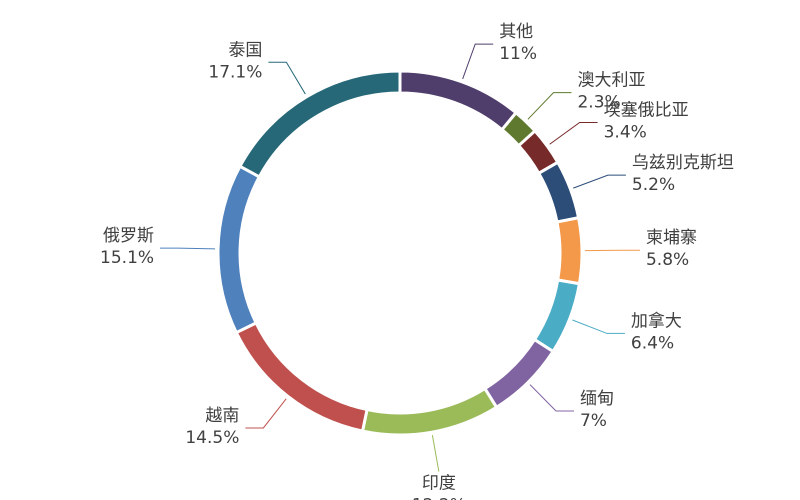 This screenshot has width=800, height=500. Describe the element at coordinates (611, 81) in the screenshot. I see `slice-label: 澳大利亚` at that location.